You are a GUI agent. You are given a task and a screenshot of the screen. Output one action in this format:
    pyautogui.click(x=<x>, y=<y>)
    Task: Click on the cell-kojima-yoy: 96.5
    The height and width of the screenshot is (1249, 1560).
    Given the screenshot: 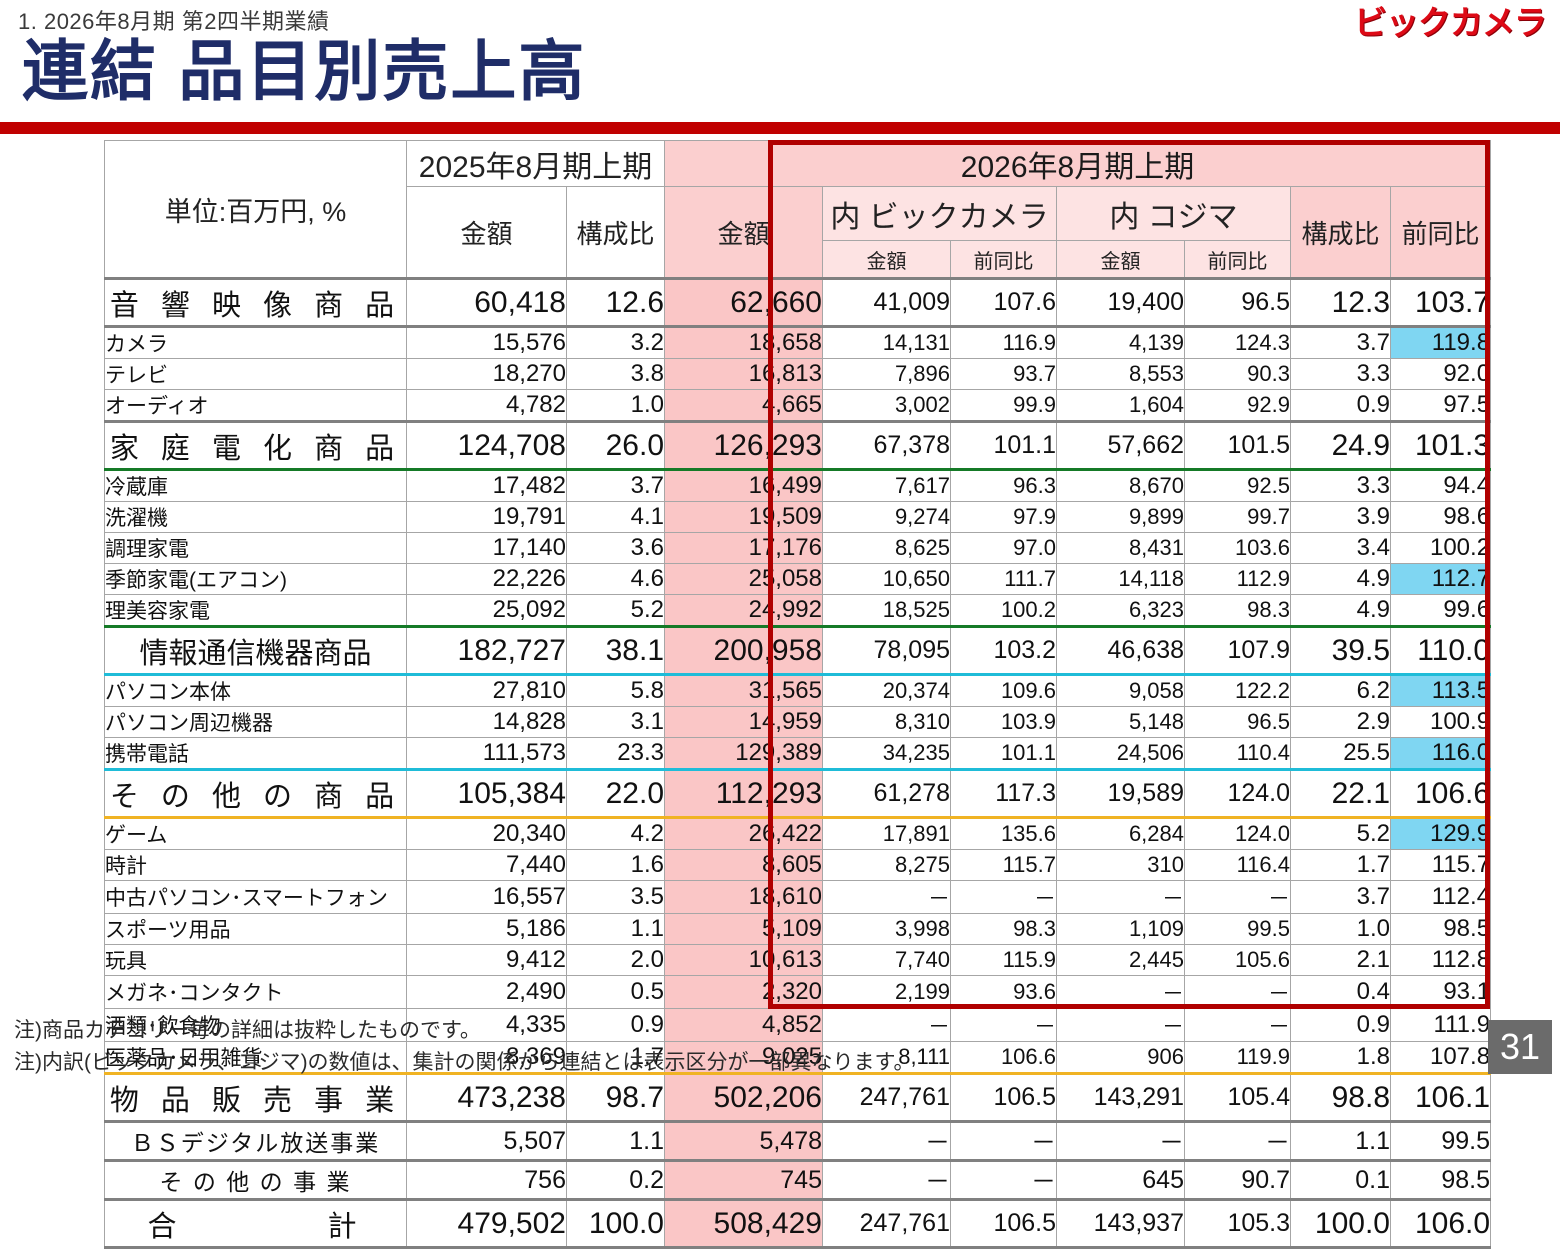 What is the action you would take?
    pyautogui.click(x=1237, y=302)
    